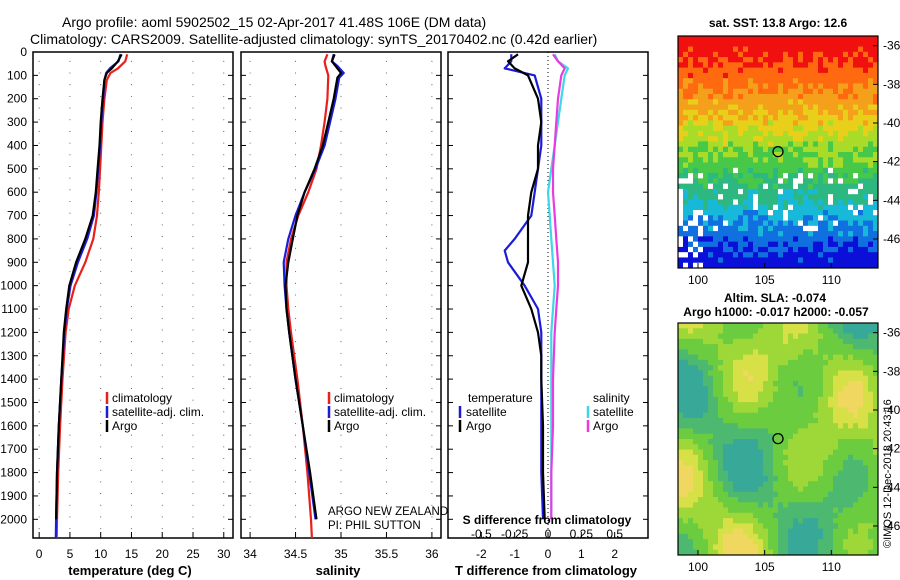 This screenshot has width=900, height=580. What do you see at coordinates (698, 280) in the screenshot?
I see `map-x-tick-label: 100` at bounding box center [698, 280].